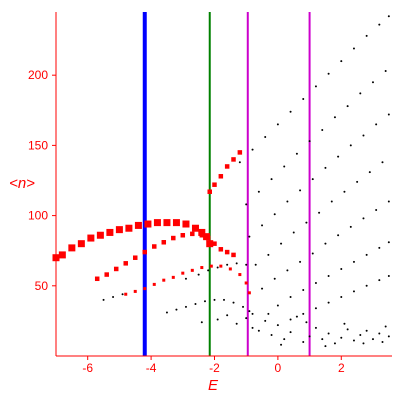 This screenshot has width=400, height=400. What do you see at coordinates (38, 145) in the screenshot?
I see `y-tick-label: 150` at bounding box center [38, 145].